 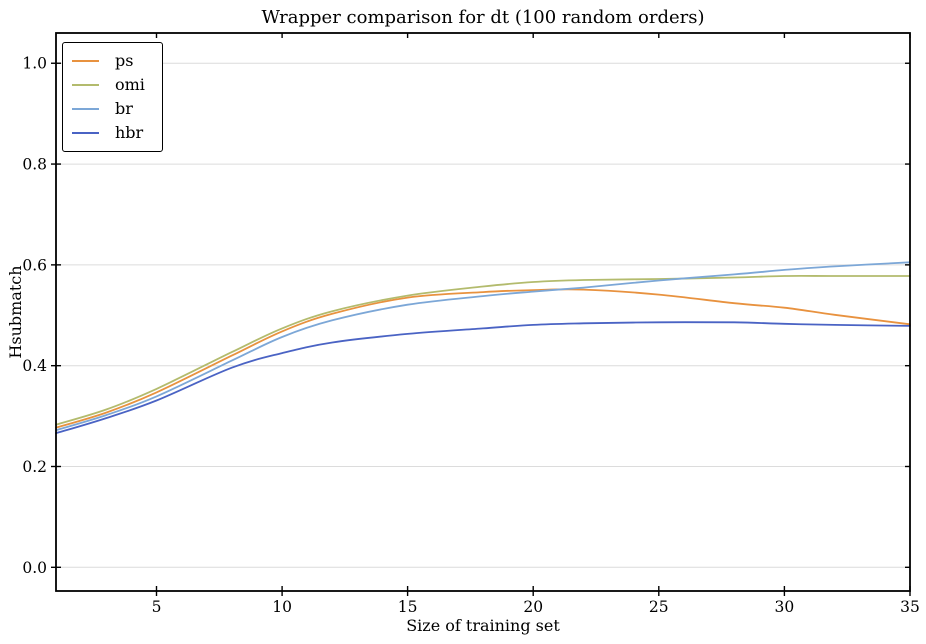 What do you see at coordinates (34, 568) in the screenshot?
I see `y-tick-label: 0.0` at bounding box center [34, 568].